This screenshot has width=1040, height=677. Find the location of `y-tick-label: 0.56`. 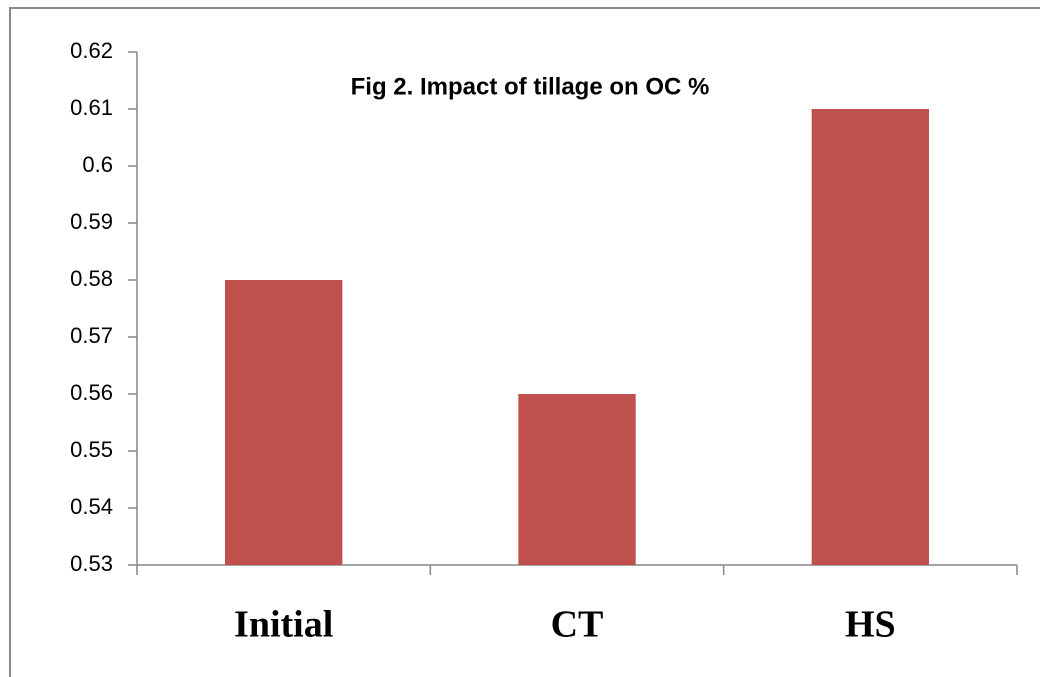

y-tick-label: 0.56 is located at coordinates (91, 392).